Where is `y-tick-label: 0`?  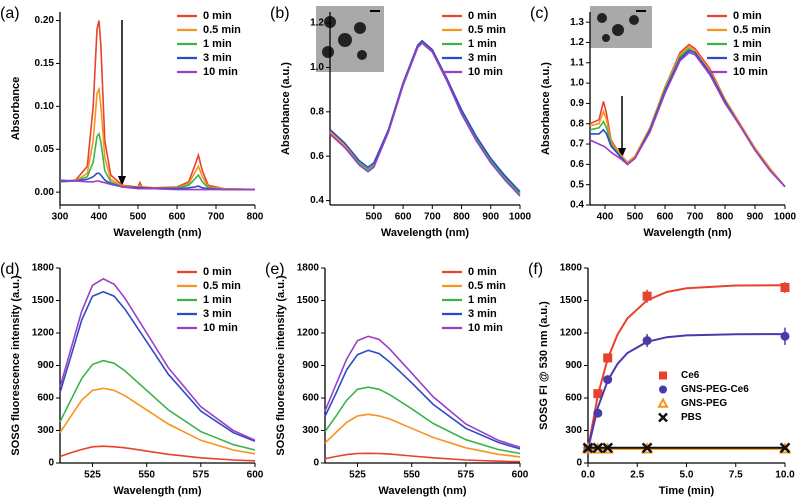
y-tick-label: 0 is located at coordinates (579, 463).